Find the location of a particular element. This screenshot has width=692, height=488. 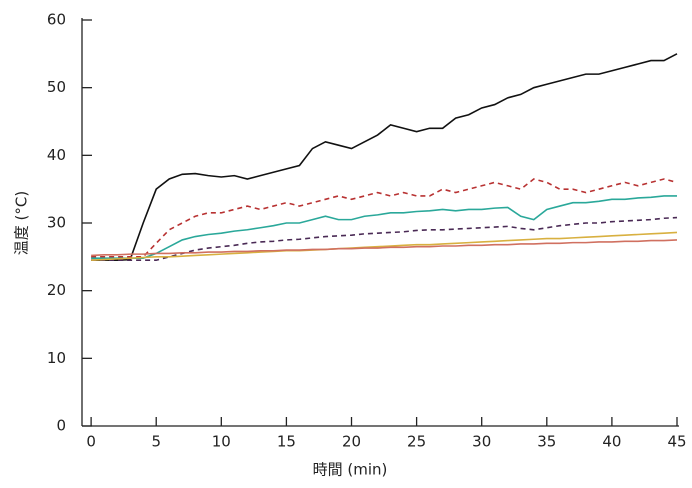

x-tick-label: 20 is located at coordinates (351, 442).